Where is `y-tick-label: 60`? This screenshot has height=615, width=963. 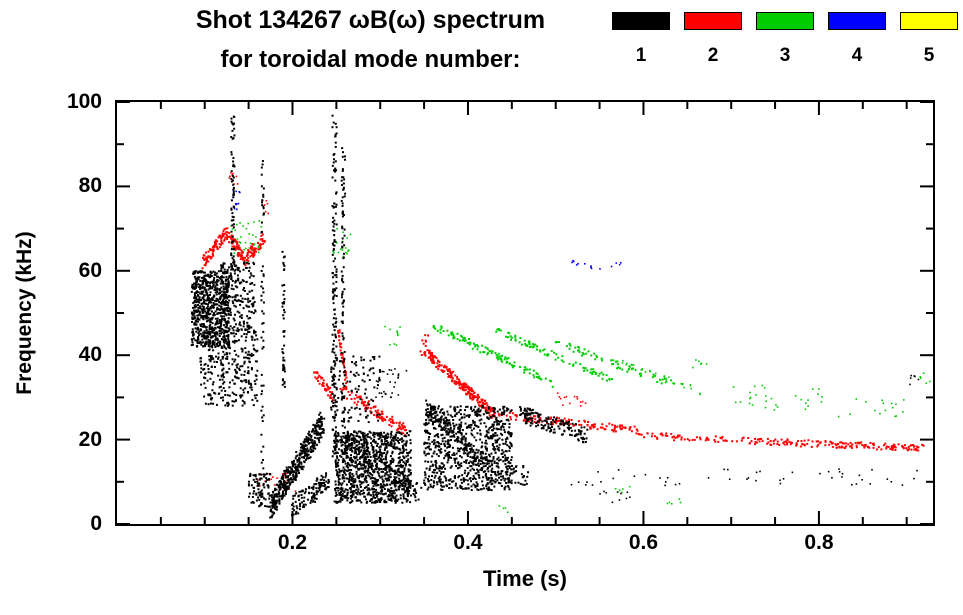 y-tick-label: 60 is located at coordinates (90, 270).